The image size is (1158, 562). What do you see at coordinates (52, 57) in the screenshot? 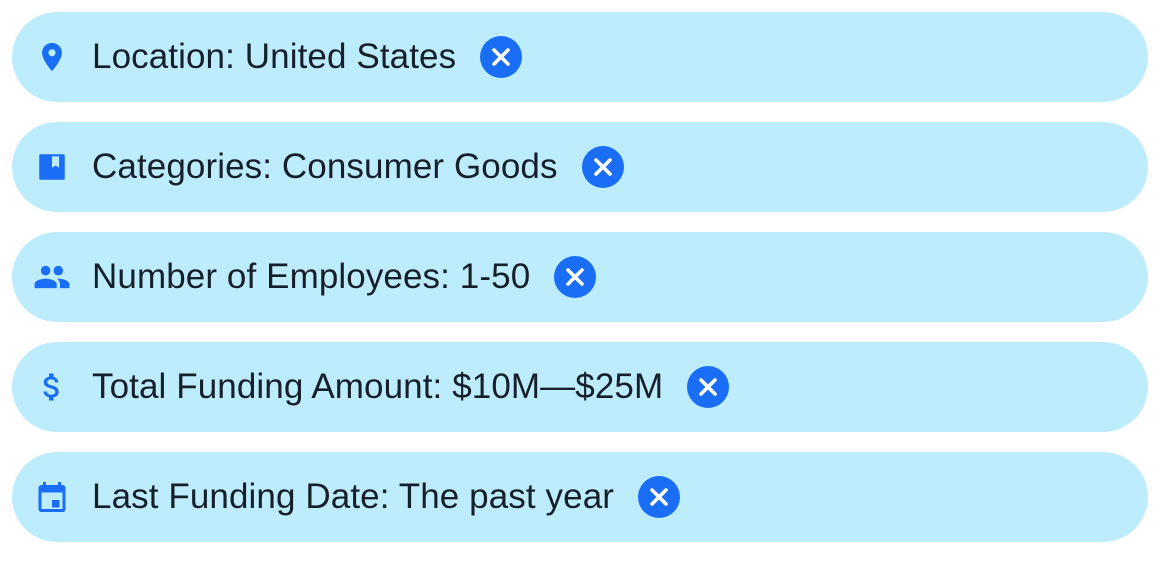
I see `location-pin-icon` at bounding box center [52, 57].